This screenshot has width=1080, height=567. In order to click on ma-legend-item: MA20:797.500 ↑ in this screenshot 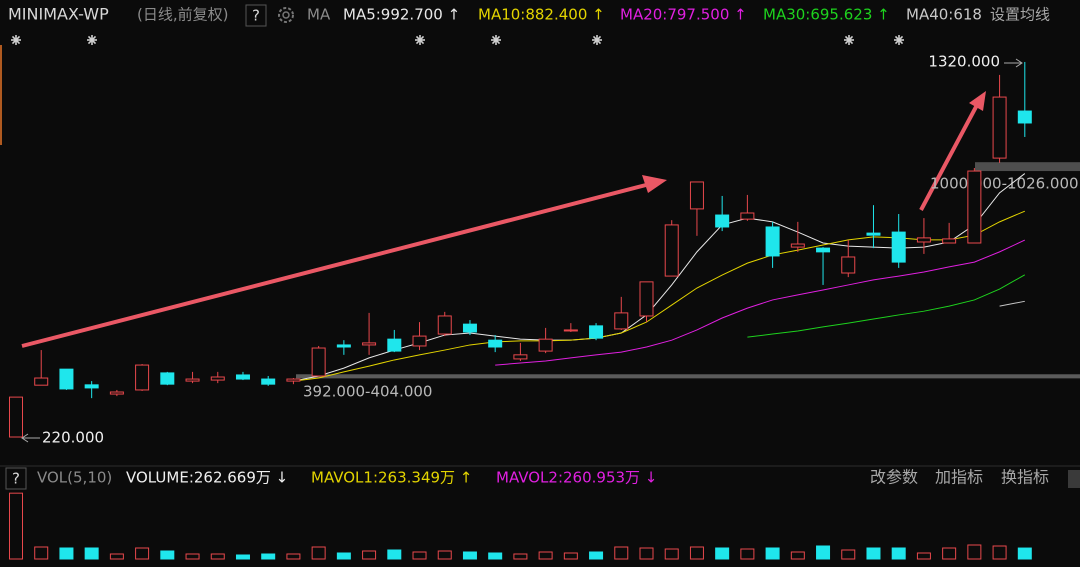, I will do `click(683, 15)`.